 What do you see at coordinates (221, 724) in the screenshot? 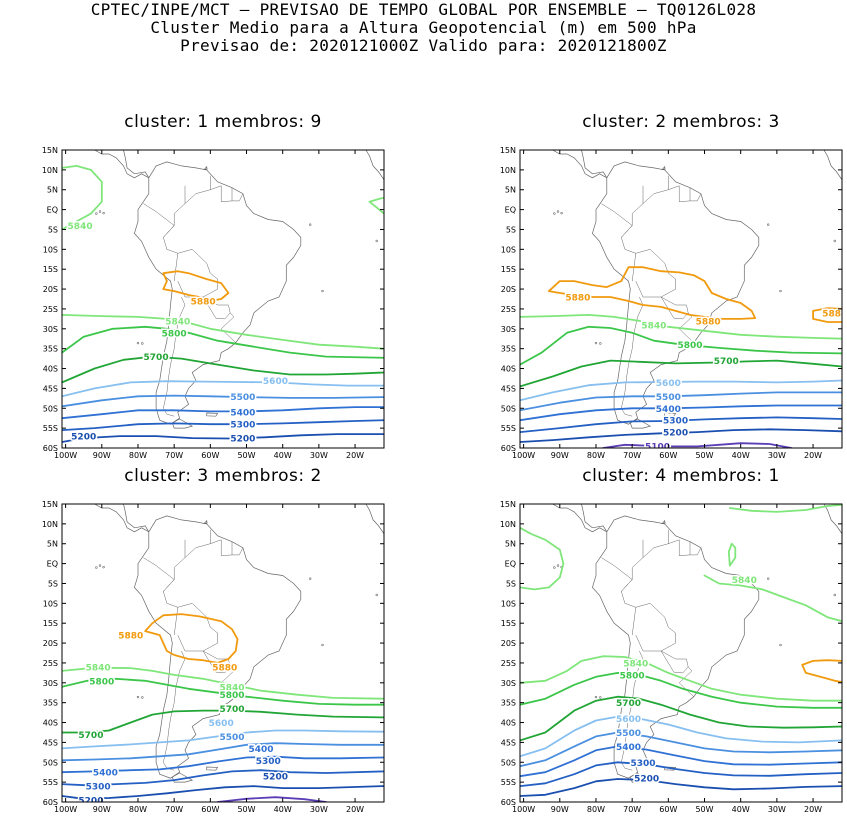
I see `contour-label: 5600` at bounding box center [221, 724].